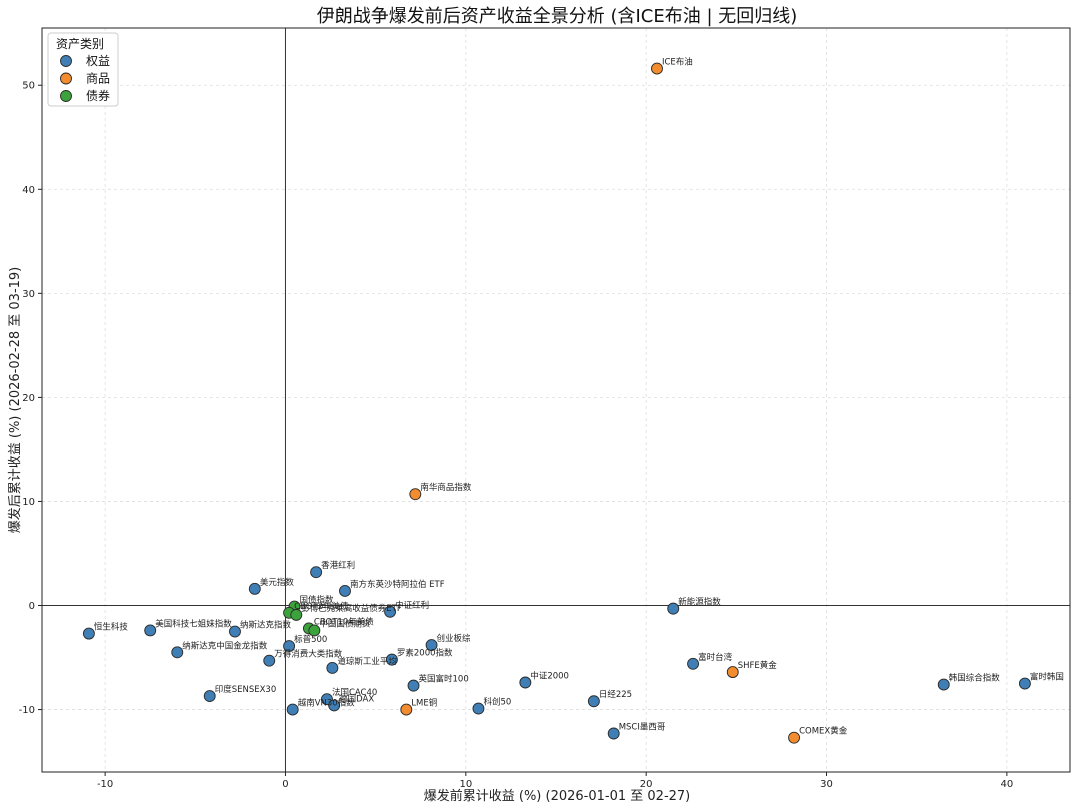 This screenshot has width=1080, height=810. Describe the element at coordinates (32, 606) in the screenshot. I see `y-tick-label: 0` at that location.